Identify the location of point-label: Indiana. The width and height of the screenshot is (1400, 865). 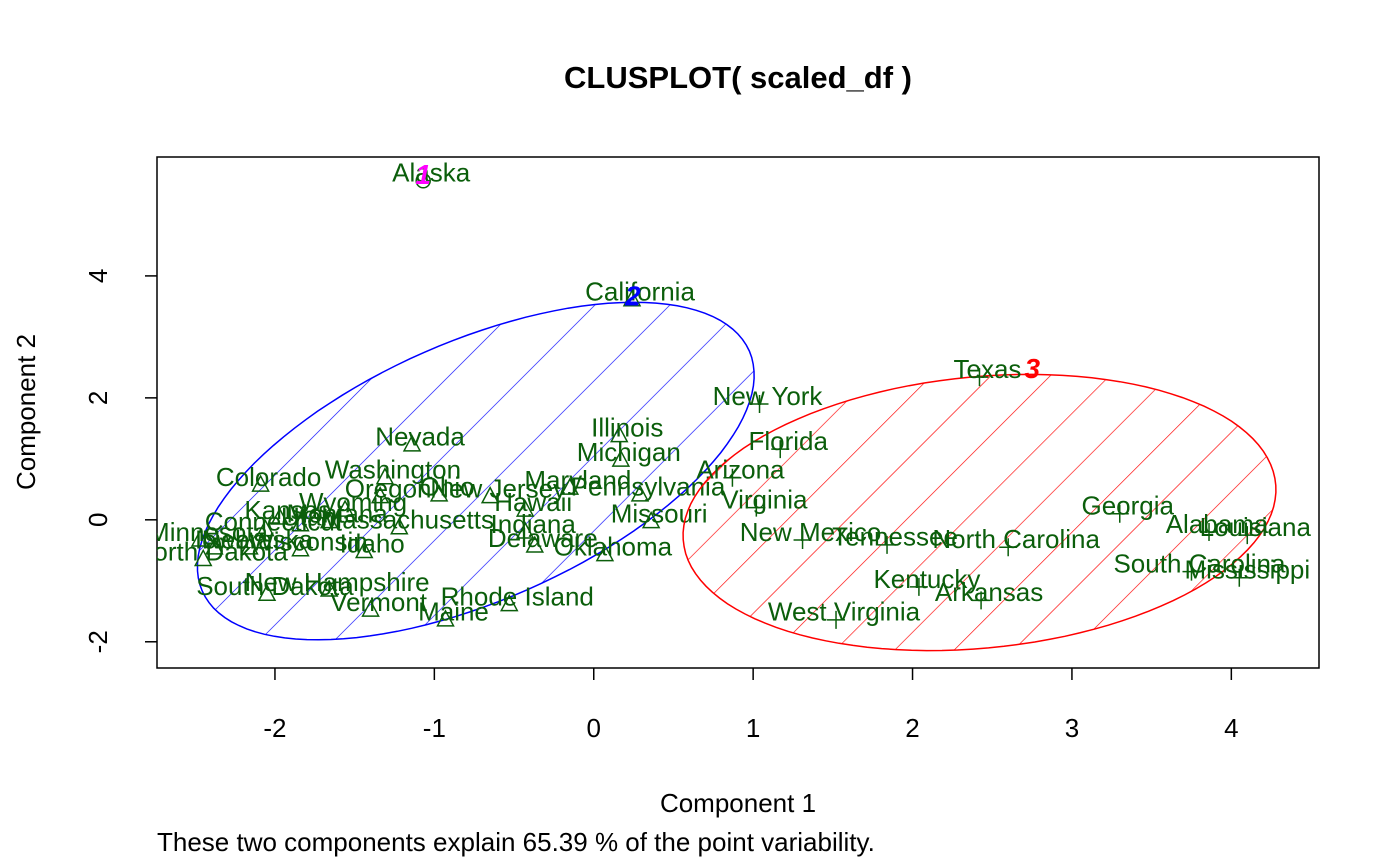
(534, 524).